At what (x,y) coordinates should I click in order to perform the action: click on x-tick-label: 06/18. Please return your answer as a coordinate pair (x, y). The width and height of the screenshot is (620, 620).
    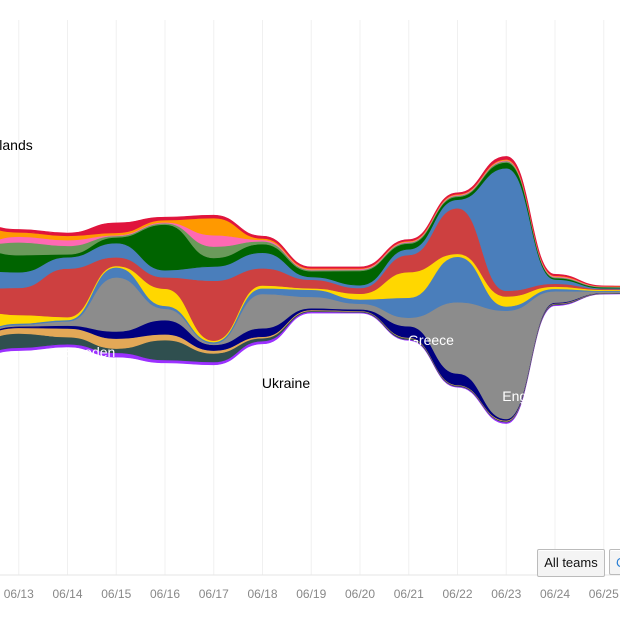
    Looking at the image, I should click on (262, 594).